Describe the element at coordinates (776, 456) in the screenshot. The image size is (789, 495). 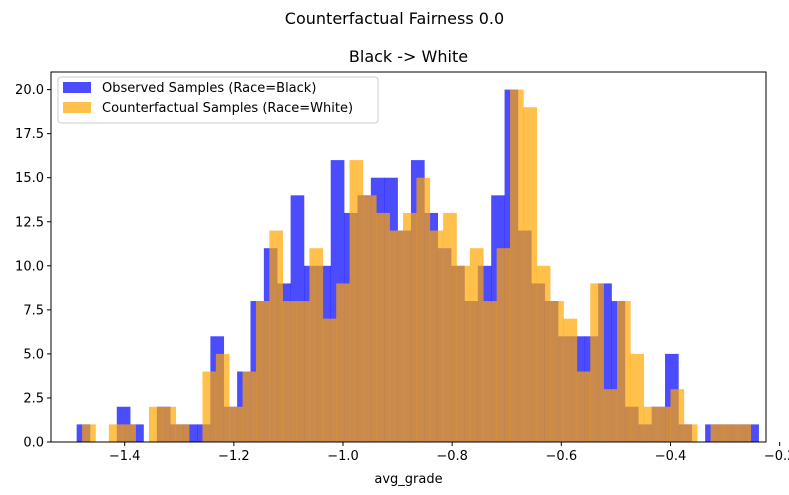
I see `x-tick-label: −0.2` at that location.